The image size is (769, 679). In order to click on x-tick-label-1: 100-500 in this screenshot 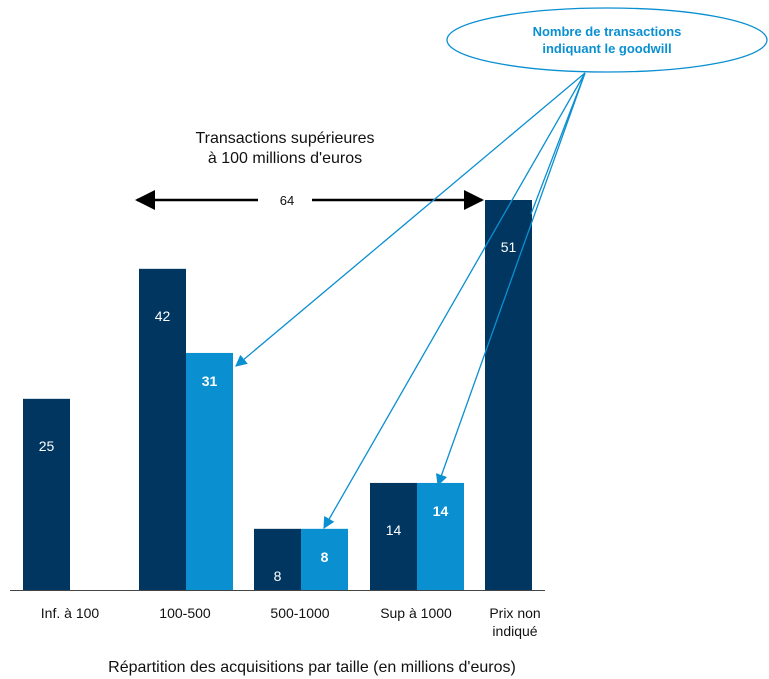, I will do `click(185, 613)`.